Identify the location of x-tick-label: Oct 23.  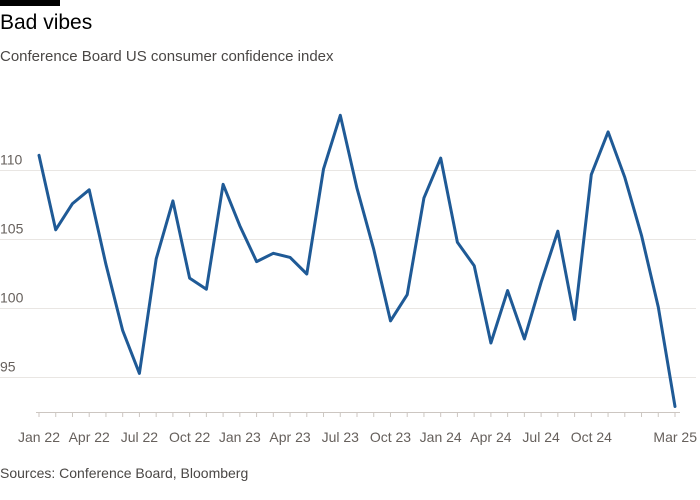
(390, 437).